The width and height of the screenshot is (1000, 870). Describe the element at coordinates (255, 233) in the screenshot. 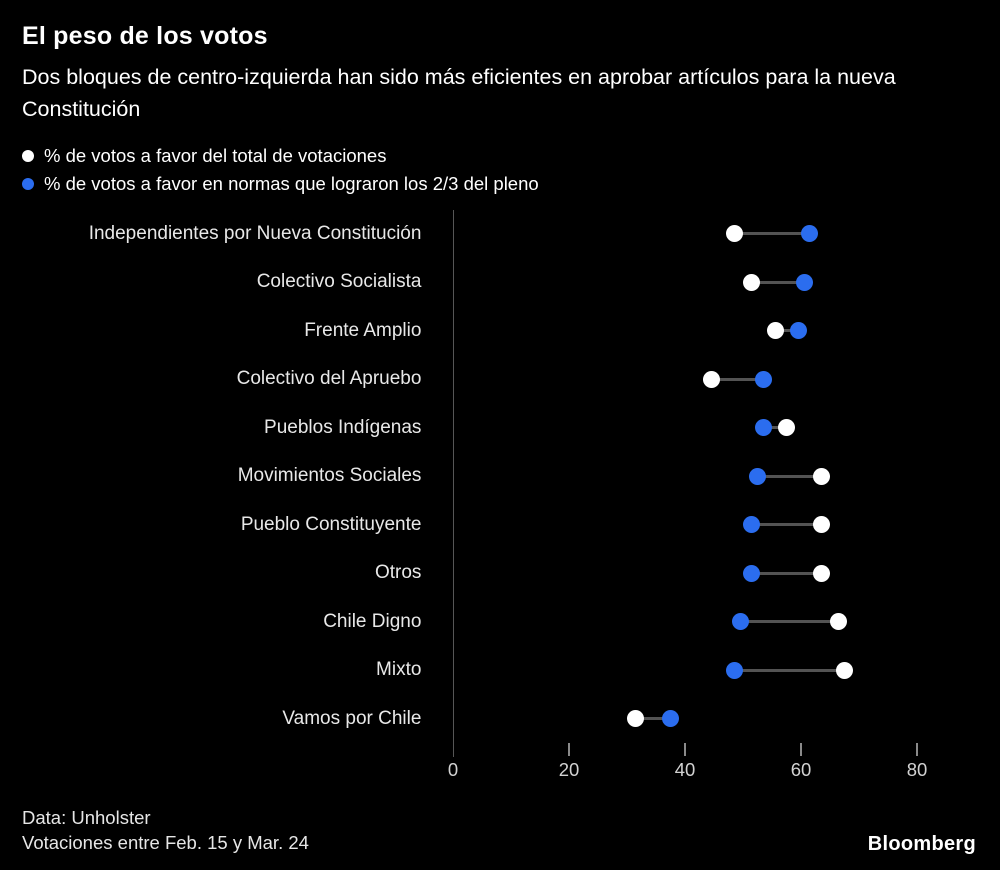

I see `category-label: Independientes por Nueva Constitución` at that location.